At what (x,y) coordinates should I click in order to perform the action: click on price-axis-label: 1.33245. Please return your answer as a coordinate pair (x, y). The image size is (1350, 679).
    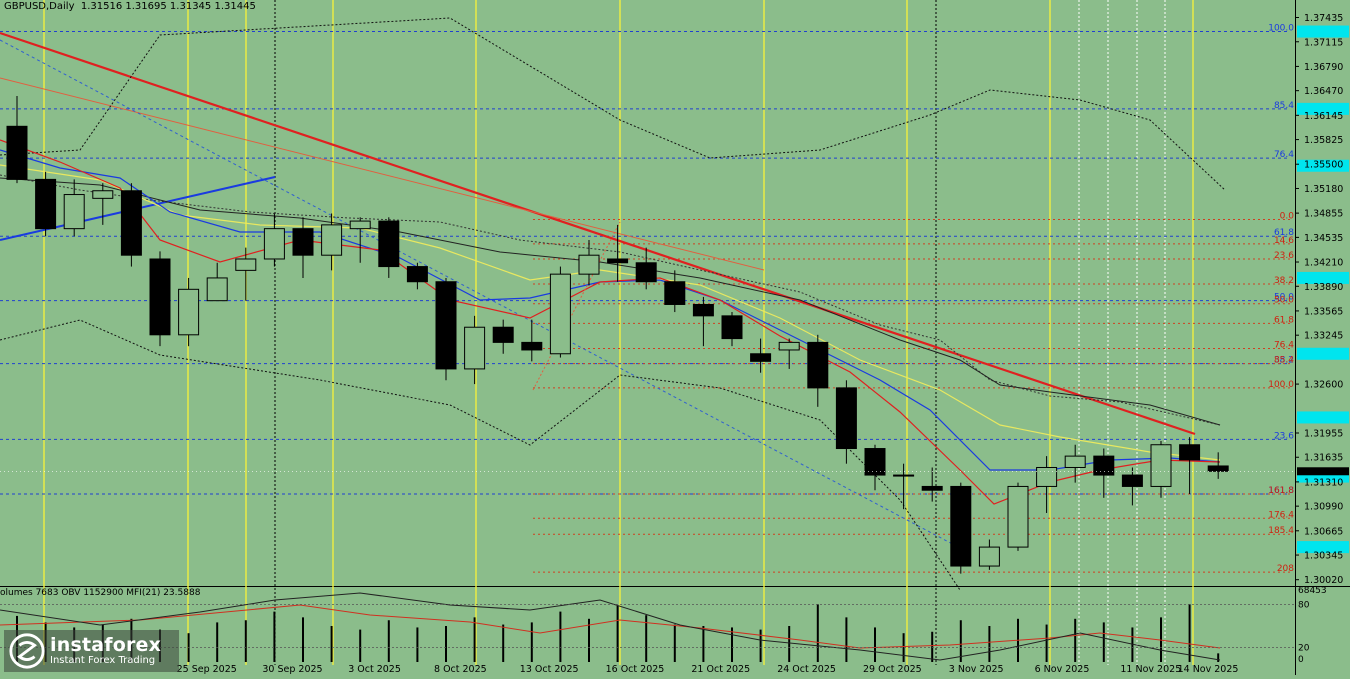
    Looking at the image, I should click on (1323, 336).